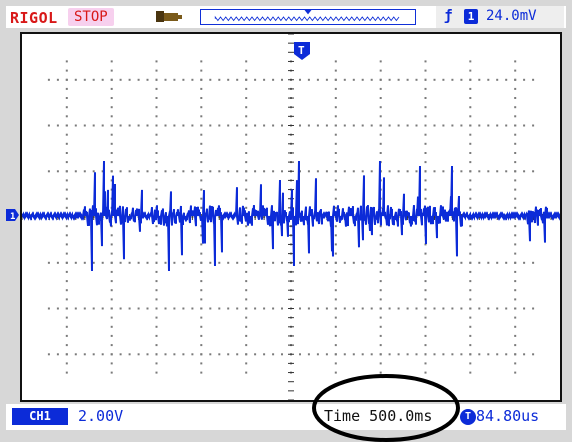 The image size is (572, 442). I want to click on trigger-level: 24.0mV, so click(511, 16).